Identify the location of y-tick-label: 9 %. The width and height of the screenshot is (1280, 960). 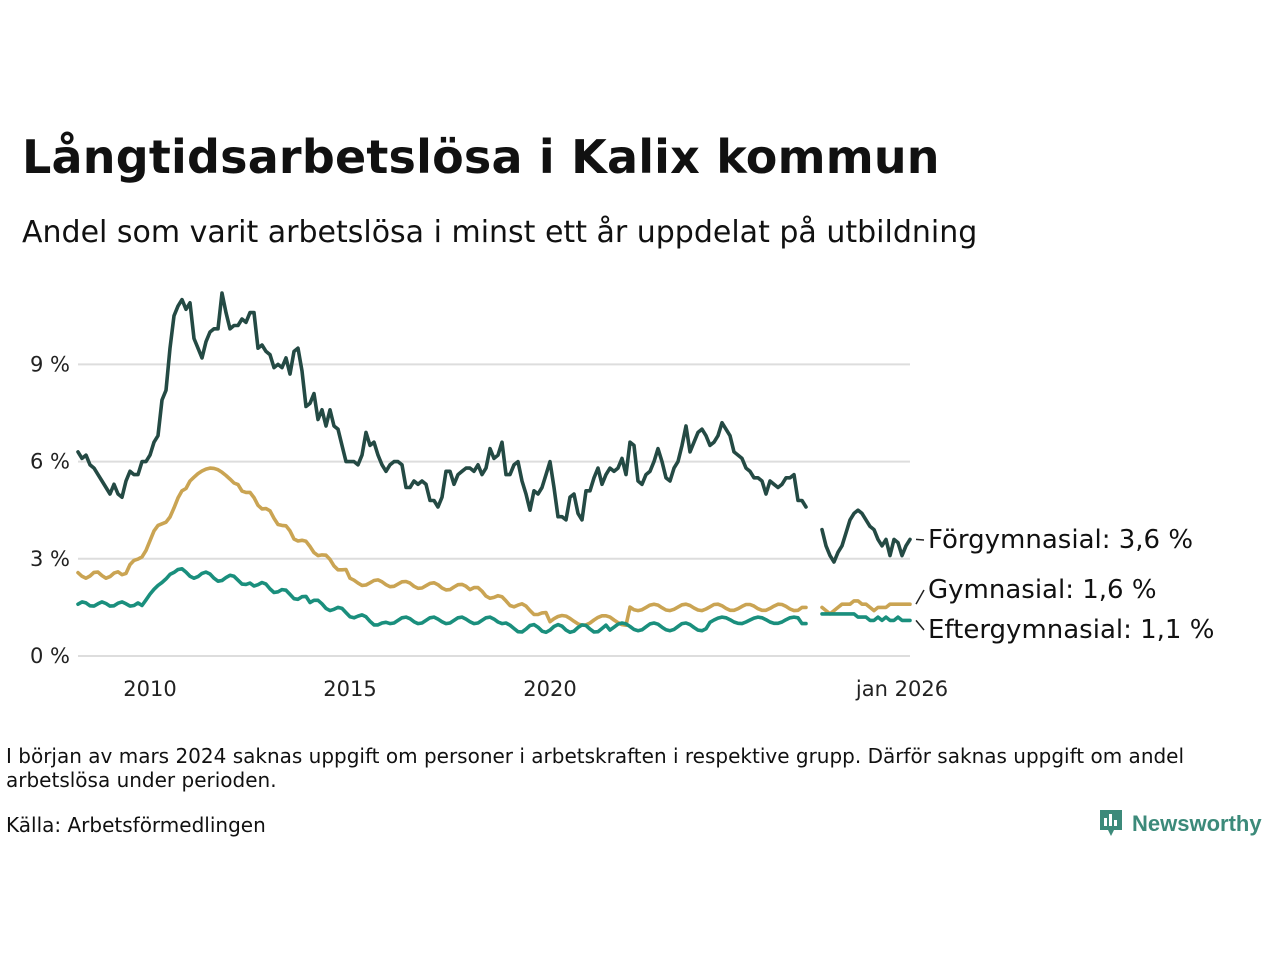
(50, 364).